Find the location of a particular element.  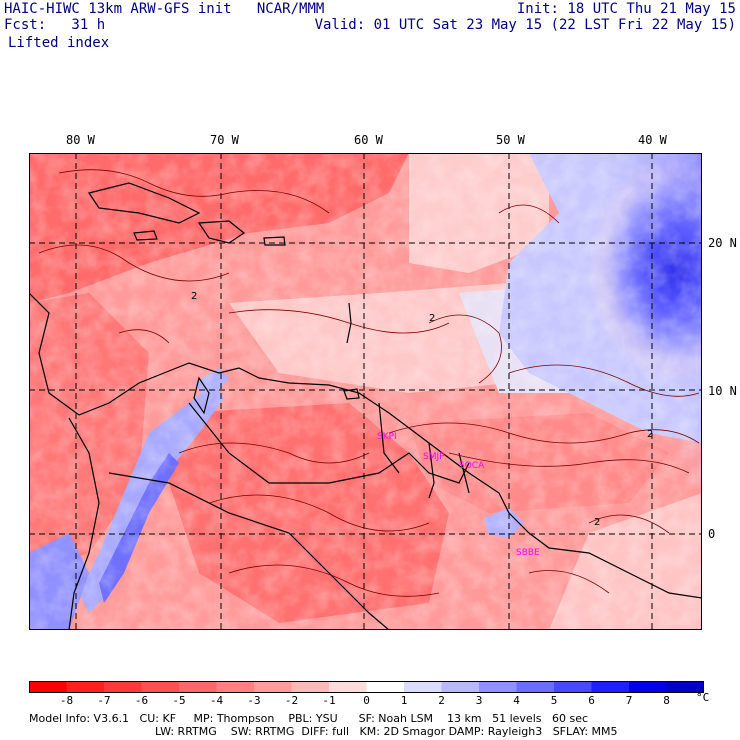

colorbar-tick-label: -2 is located at coordinates (291, 700).